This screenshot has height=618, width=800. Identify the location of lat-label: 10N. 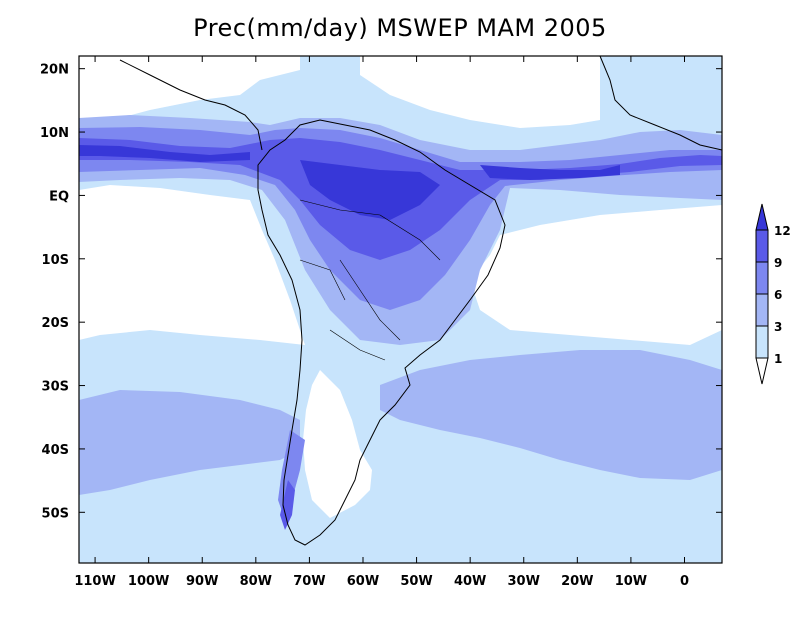
(54, 133).